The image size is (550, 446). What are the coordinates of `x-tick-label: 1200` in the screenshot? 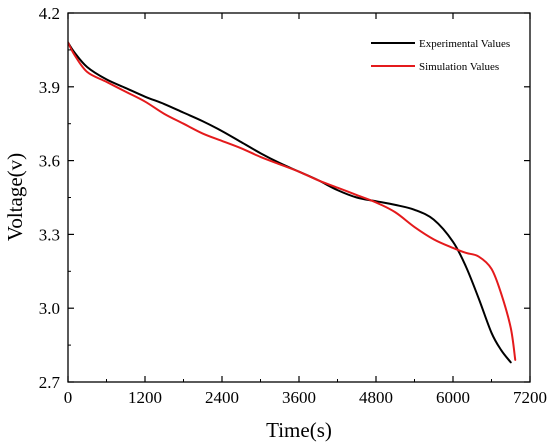 It's located at (145, 397).